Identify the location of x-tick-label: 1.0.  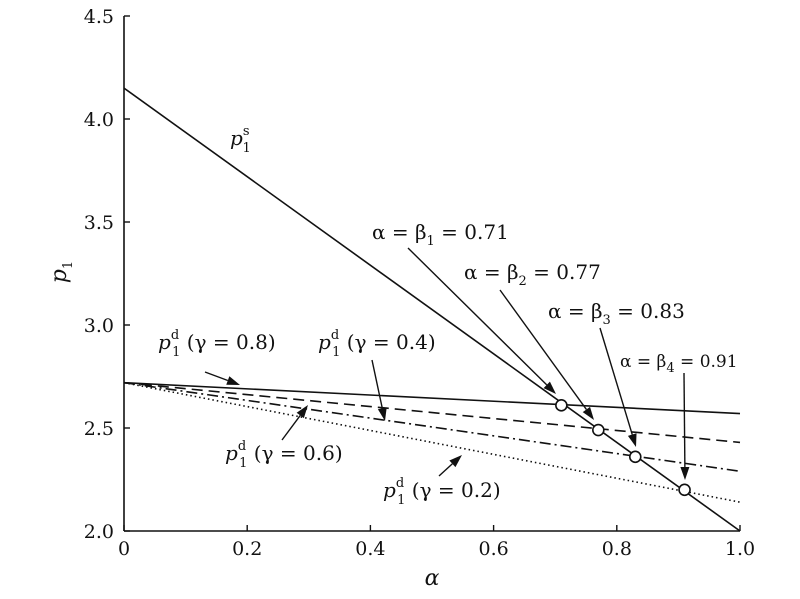
(740, 549).